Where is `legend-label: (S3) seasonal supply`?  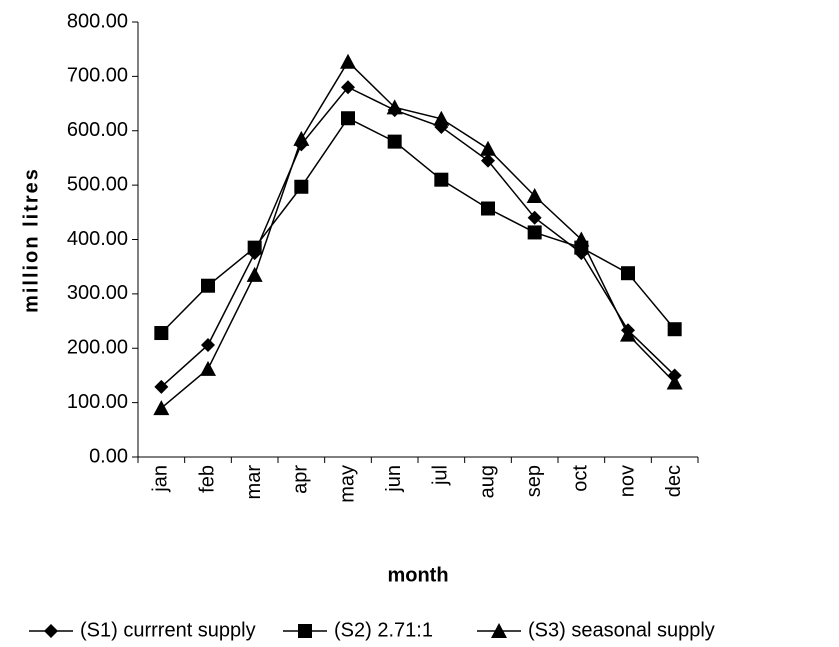 legend-label: (S3) seasonal supply is located at coordinates (621, 630).